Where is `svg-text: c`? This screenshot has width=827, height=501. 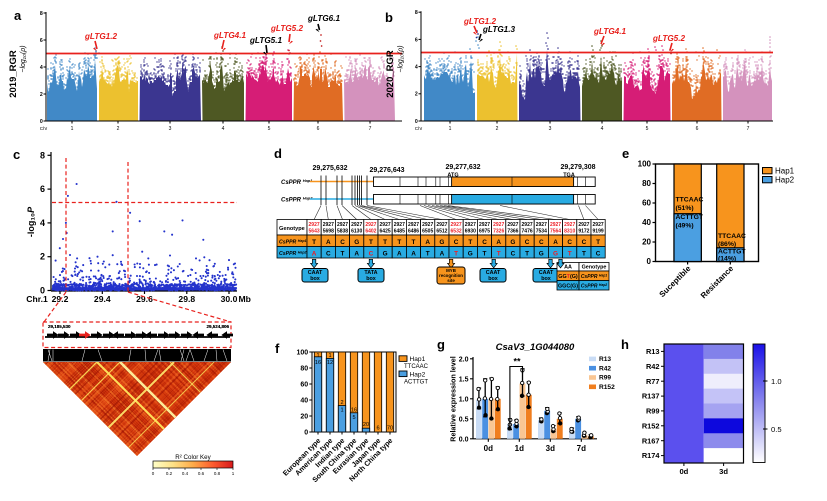
svg-text: c is located at coordinates (16, 154).